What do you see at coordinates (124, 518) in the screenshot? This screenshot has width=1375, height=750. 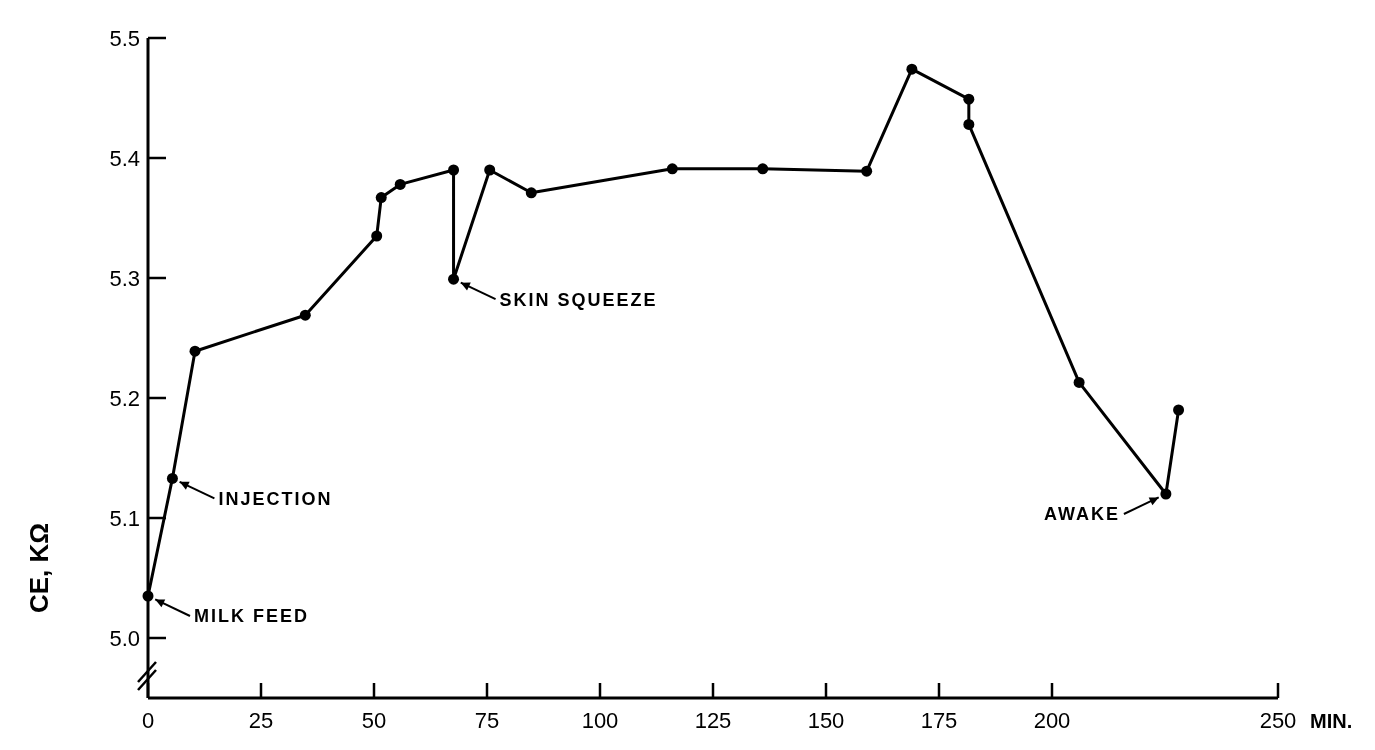 I see `y-tick-label: 5.1` at bounding box center [124, 518].